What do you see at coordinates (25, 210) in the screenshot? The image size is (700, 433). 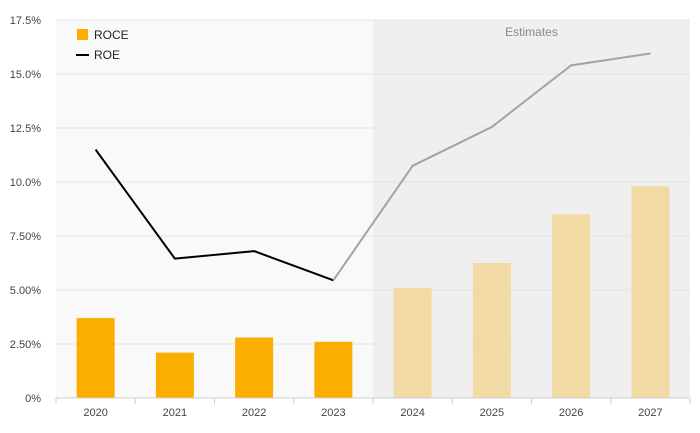 I see `y-tick-labels: 0% 2.50% 5.00% 7.50% 10.0% 12.5% 15.0% 17.5%` at bounding box center [25, 210].